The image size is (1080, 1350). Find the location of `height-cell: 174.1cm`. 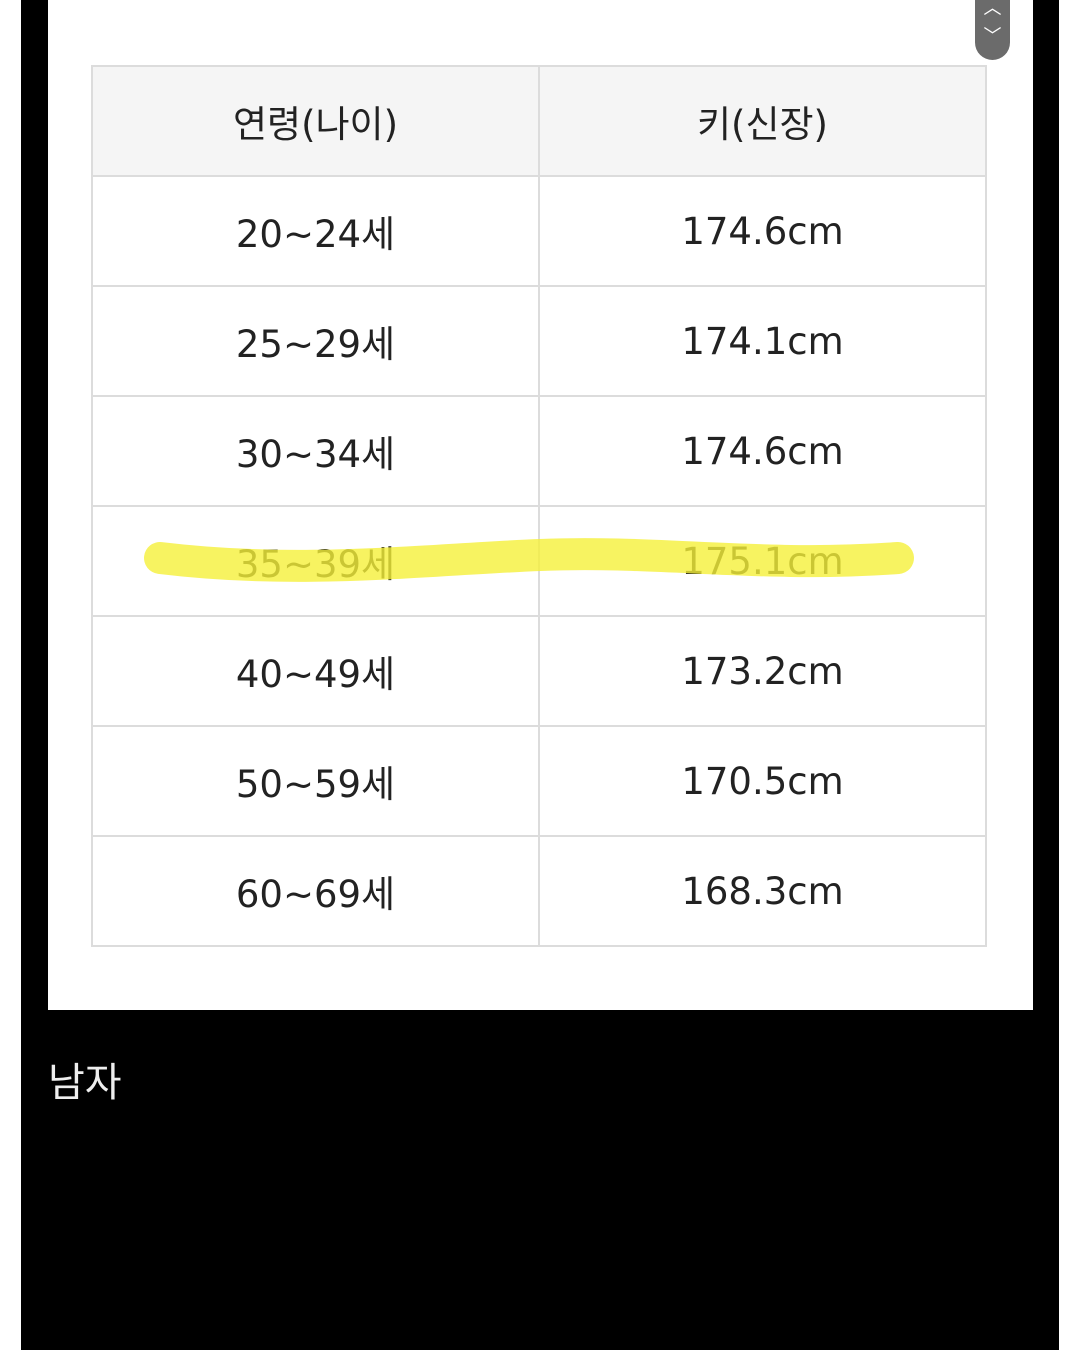

height-cell: 174.1cm is located at coordinates (762, 341).